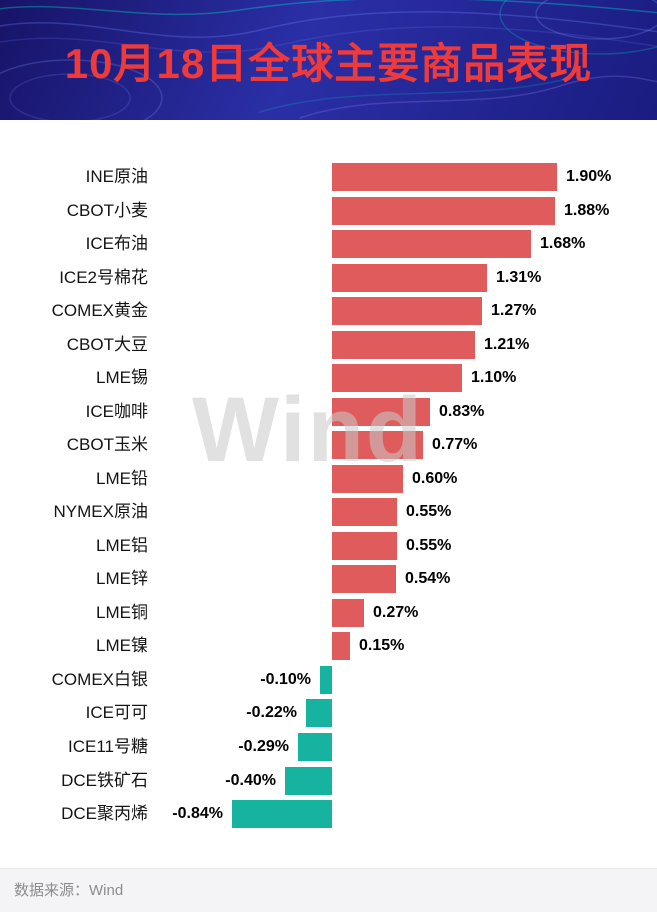  I want to click on category-label: LME锡, so click(122, 377).